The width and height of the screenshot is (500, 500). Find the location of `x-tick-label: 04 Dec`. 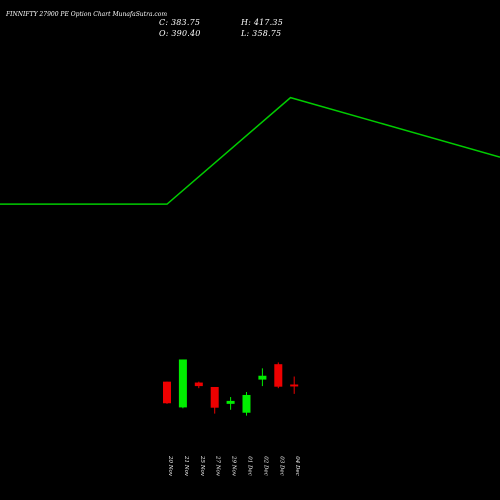

x-tick-label: 04 Dec is located at coordinates (297, 466).